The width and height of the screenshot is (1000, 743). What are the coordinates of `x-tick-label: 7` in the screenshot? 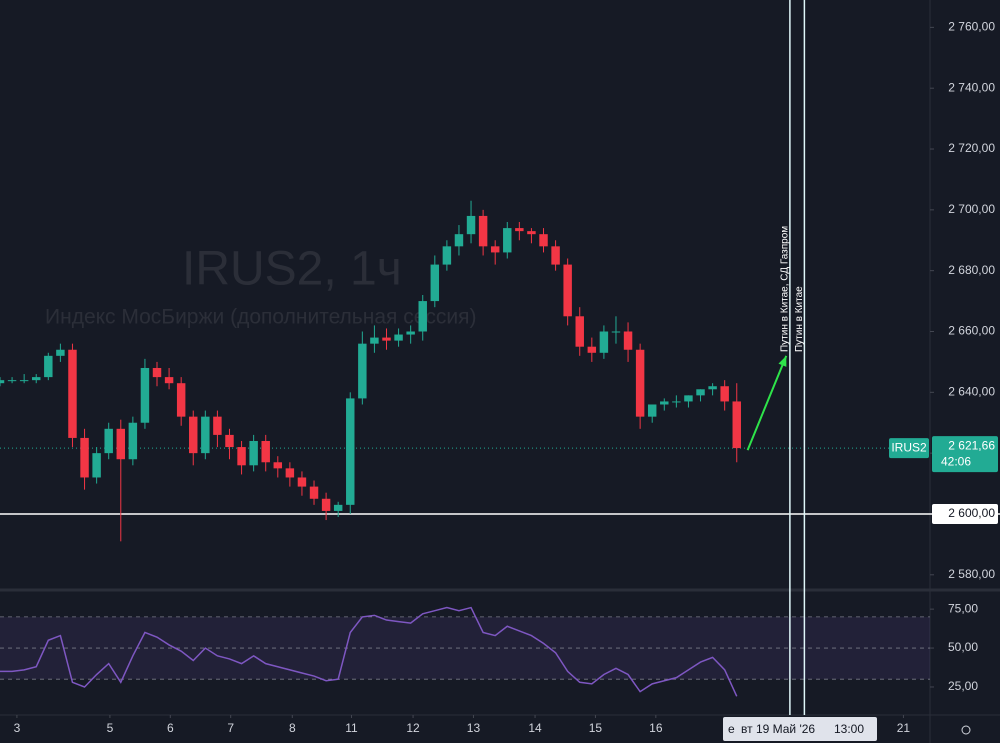 It's located at (230, 728).